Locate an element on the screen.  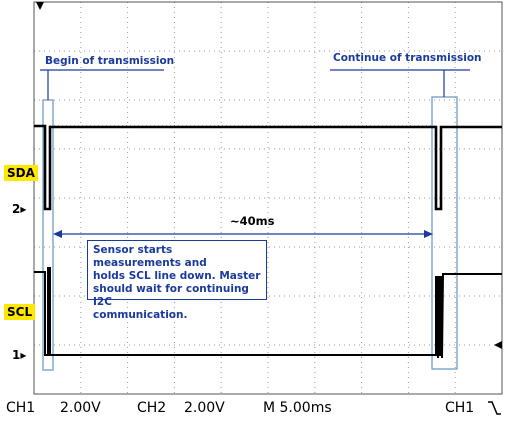
begin-annotation: Begin of transmission is located at coordinates (110, 61).